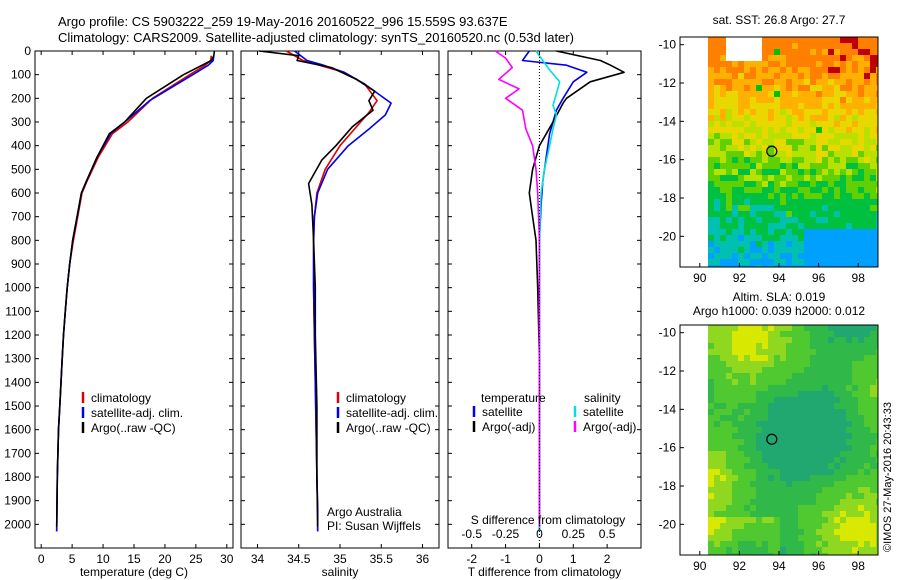  I want to click on sst-map-ytick-label: -10, so click(668, 45).